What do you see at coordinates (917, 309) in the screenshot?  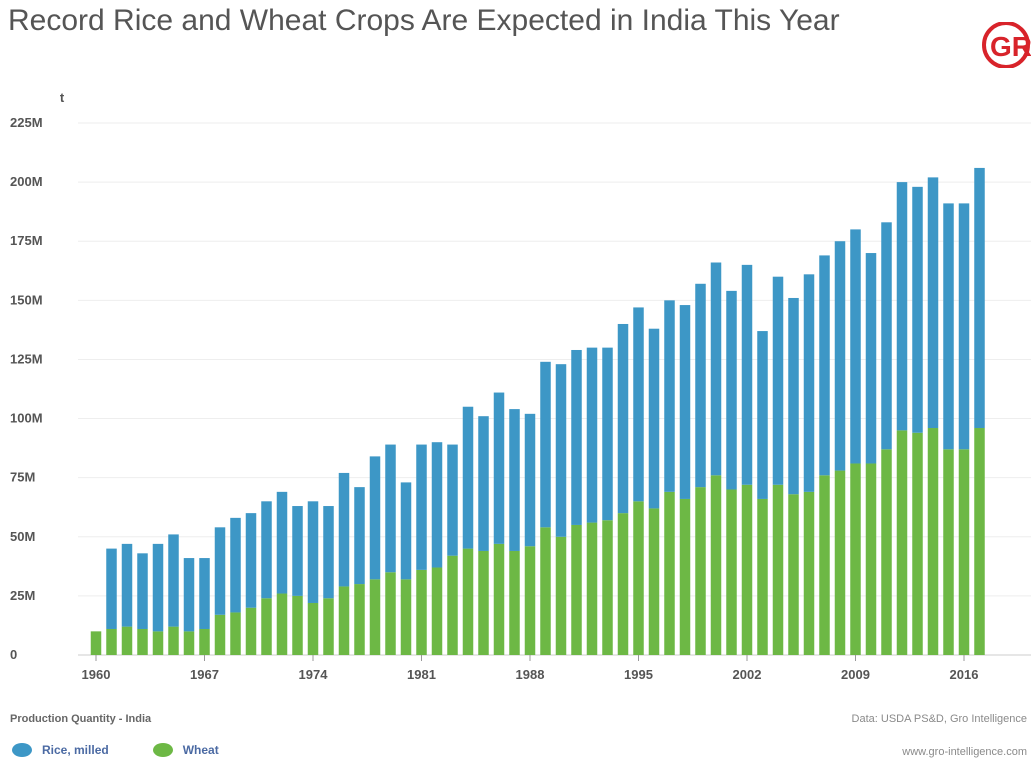 I see `bar-rice-2013` at bounding box center [917, 309].